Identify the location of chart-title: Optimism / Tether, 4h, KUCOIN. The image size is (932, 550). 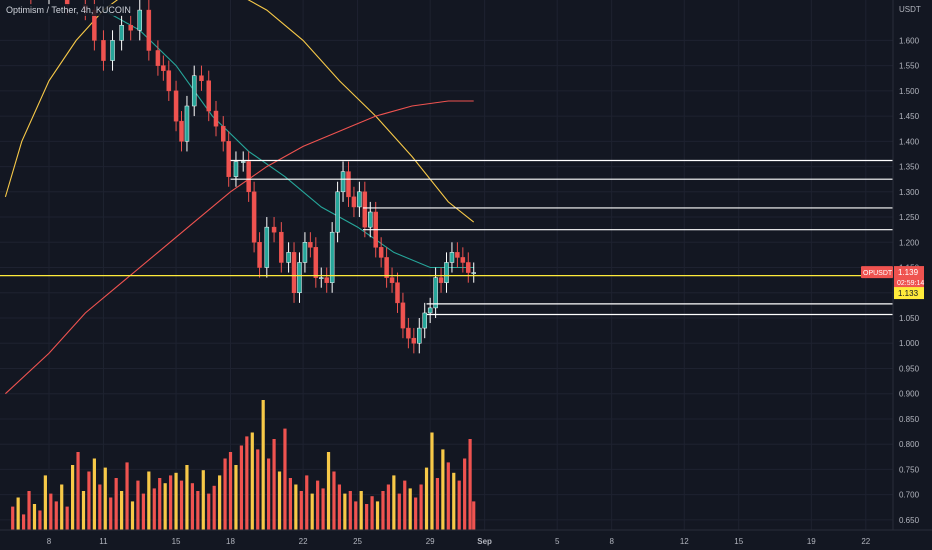
(68, 10).